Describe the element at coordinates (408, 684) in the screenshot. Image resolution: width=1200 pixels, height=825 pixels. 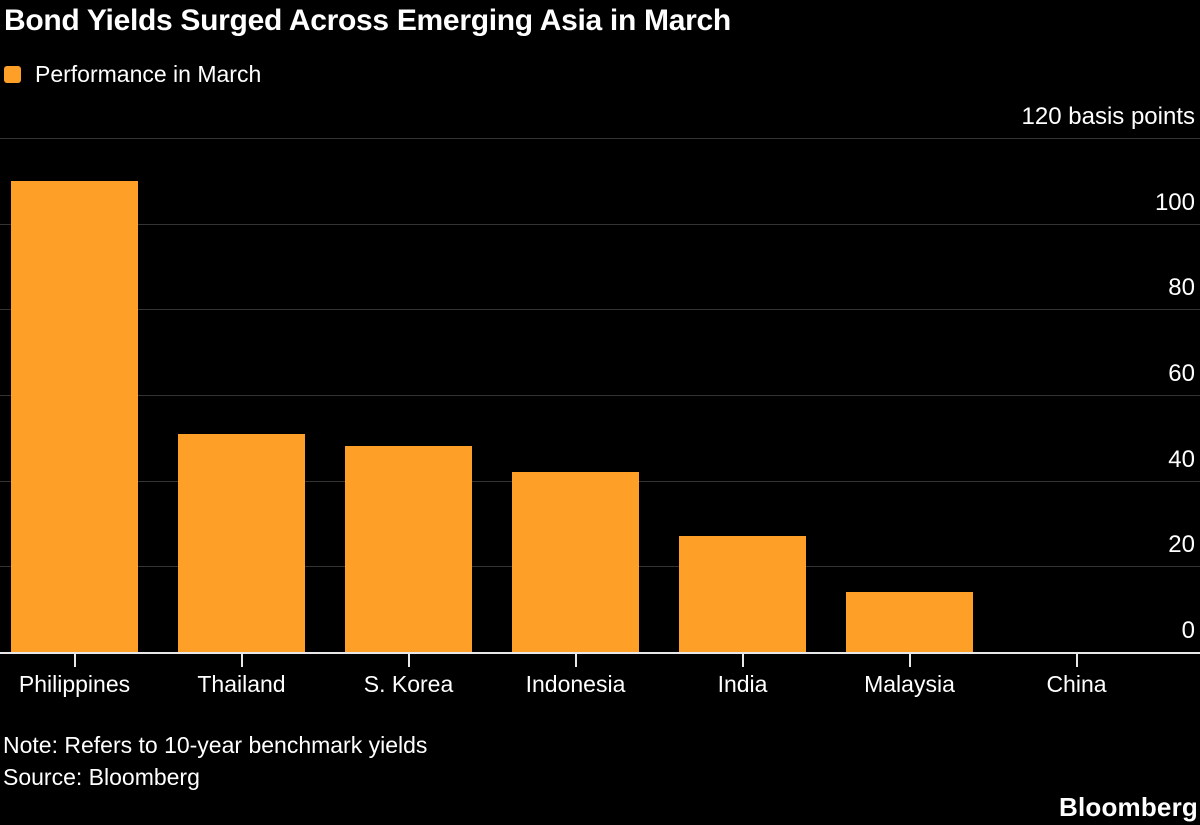
I see `x-axis-label-s-korea: S. Korea` at that location.